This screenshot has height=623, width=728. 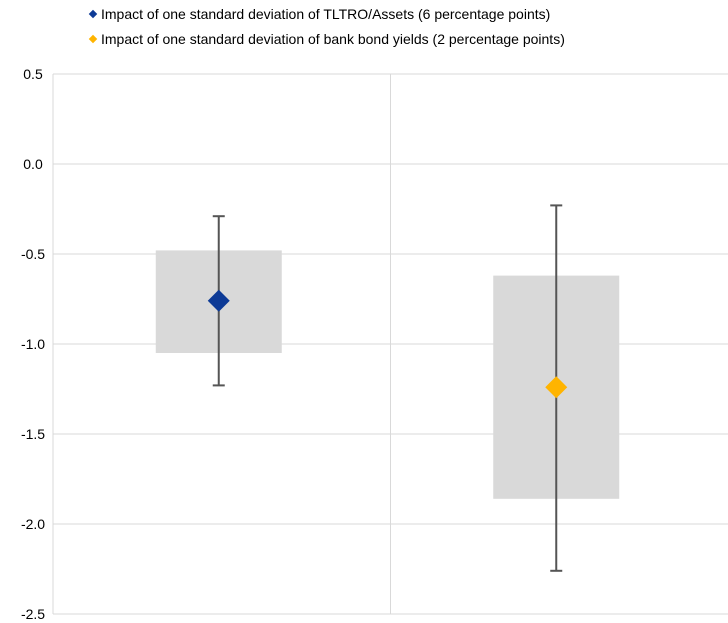 I want to click on y-tick-label: 0.0, so click(x=33, y=164).